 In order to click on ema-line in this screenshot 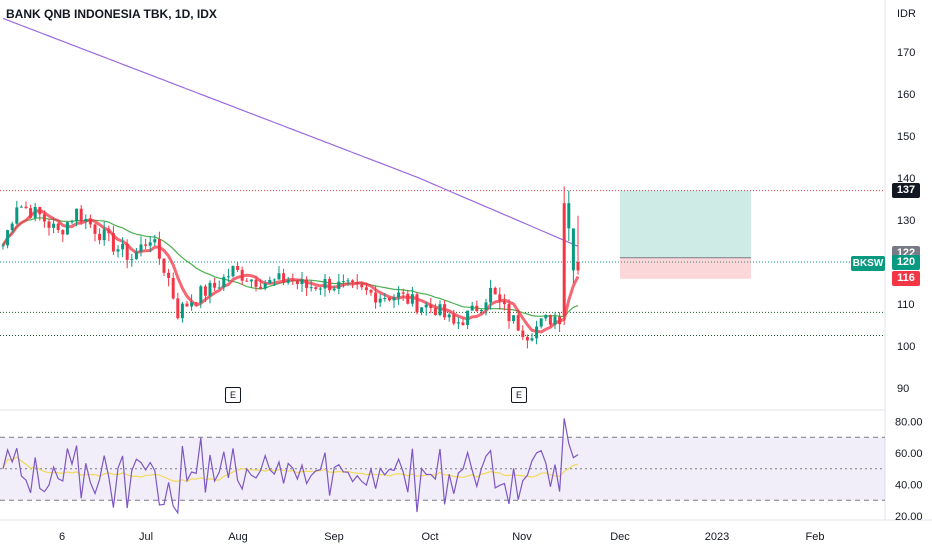, I will do `click(290, 271)`.